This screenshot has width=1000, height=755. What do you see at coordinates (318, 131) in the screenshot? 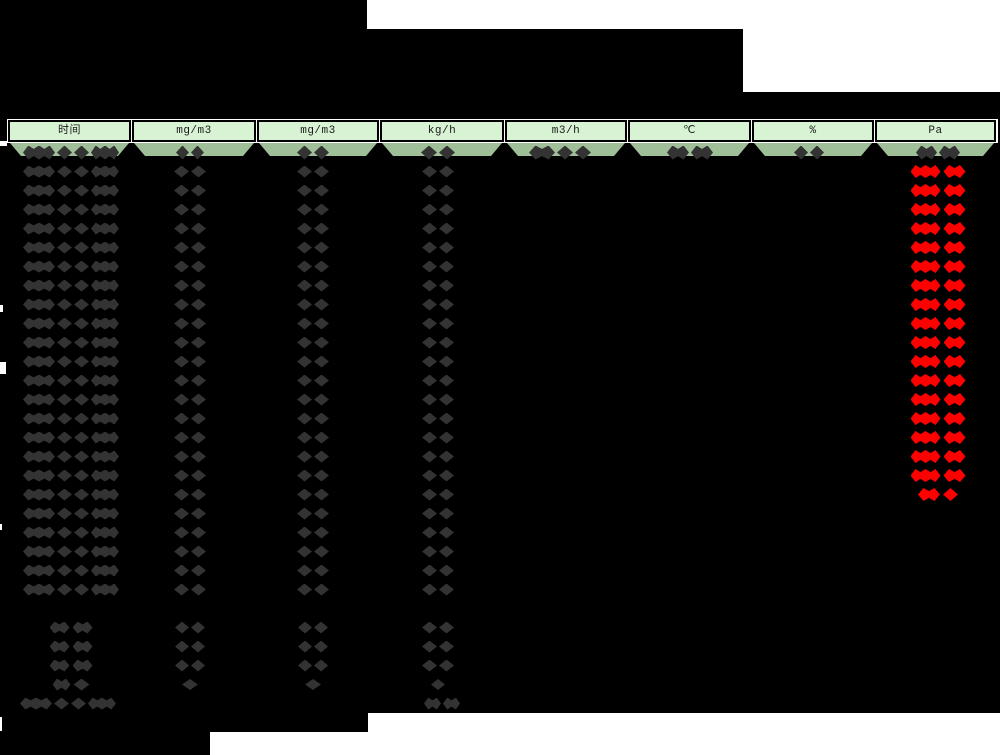
I see `unit-header-cell-3: mg/m3` at bounding box center [318, 131].